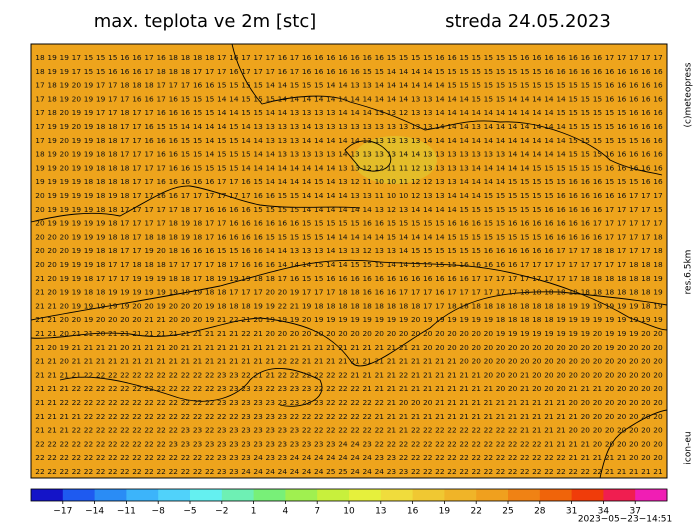  Describe the element at coordinates (415, 167) in the screenshot. I see `grid-value: 12` at that location.